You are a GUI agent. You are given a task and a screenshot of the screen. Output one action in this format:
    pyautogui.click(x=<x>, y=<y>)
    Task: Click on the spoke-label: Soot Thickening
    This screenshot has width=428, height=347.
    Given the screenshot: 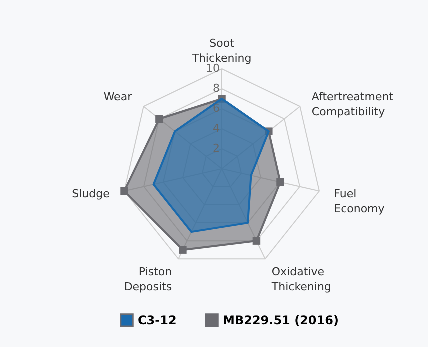 What is the action you would take?
    pyautogui.click(x=221, y=51)
    